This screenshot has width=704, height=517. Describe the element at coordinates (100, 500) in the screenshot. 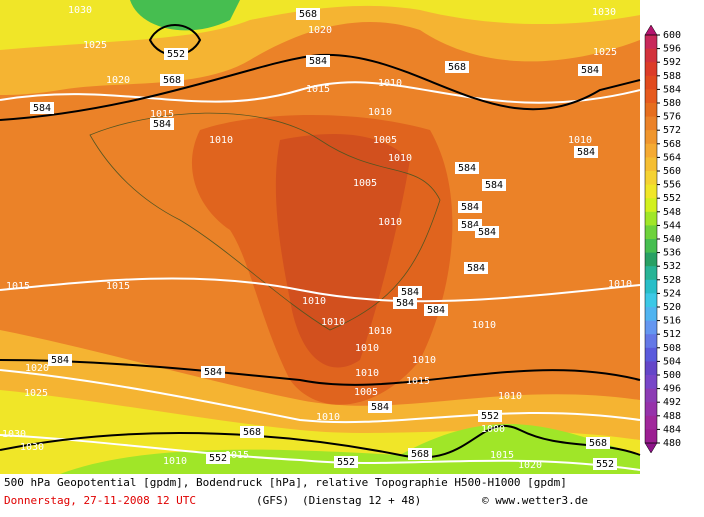

I see `footer-date: Donnerstag, 27-11-2008 12 UTC` at that location.